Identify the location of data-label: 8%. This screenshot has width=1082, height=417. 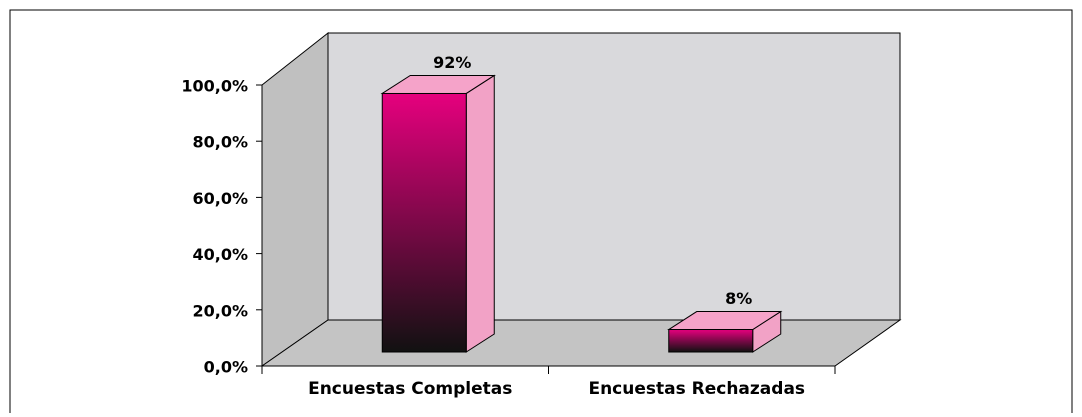
(738, 298).